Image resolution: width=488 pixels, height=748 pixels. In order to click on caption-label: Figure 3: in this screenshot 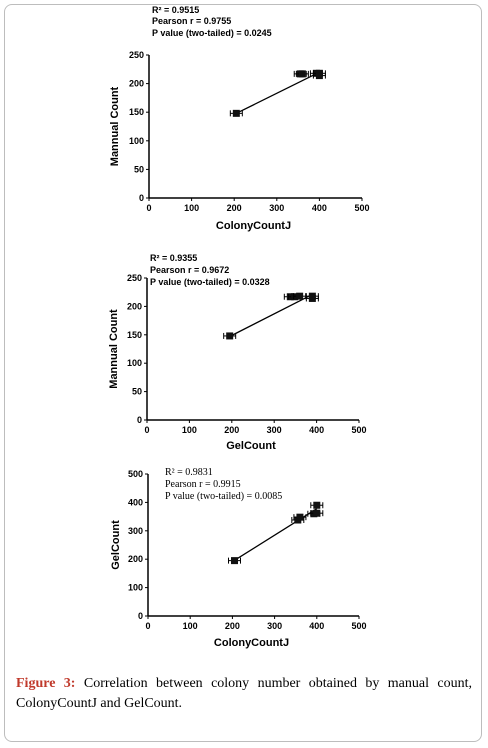, I will do `click(46, 683)`.